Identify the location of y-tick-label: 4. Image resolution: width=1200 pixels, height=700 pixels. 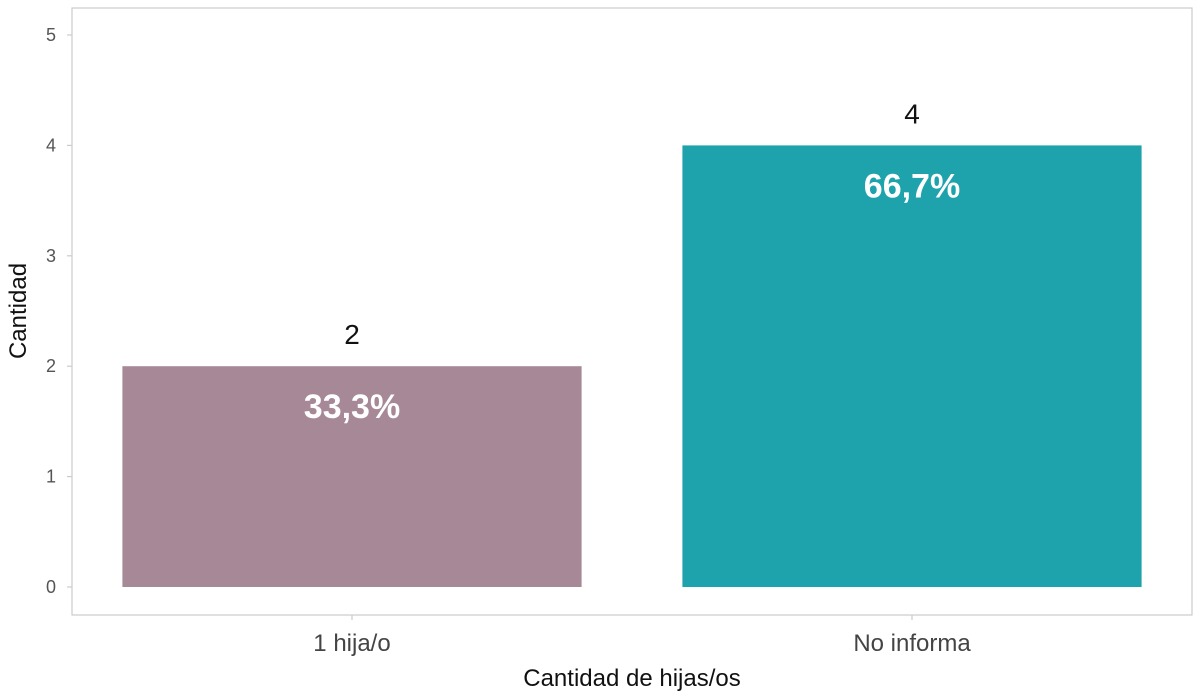
(51, 145).